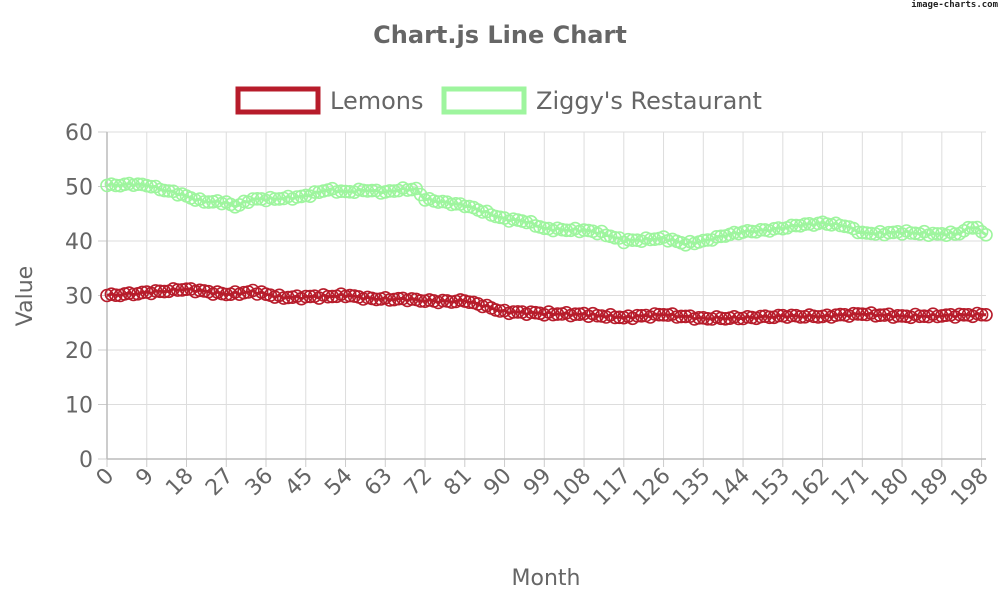  What do you see at coordinates (612, 487) in the screenshot?
I see `x-tick-label: 117` at bounding box center [612, 487].